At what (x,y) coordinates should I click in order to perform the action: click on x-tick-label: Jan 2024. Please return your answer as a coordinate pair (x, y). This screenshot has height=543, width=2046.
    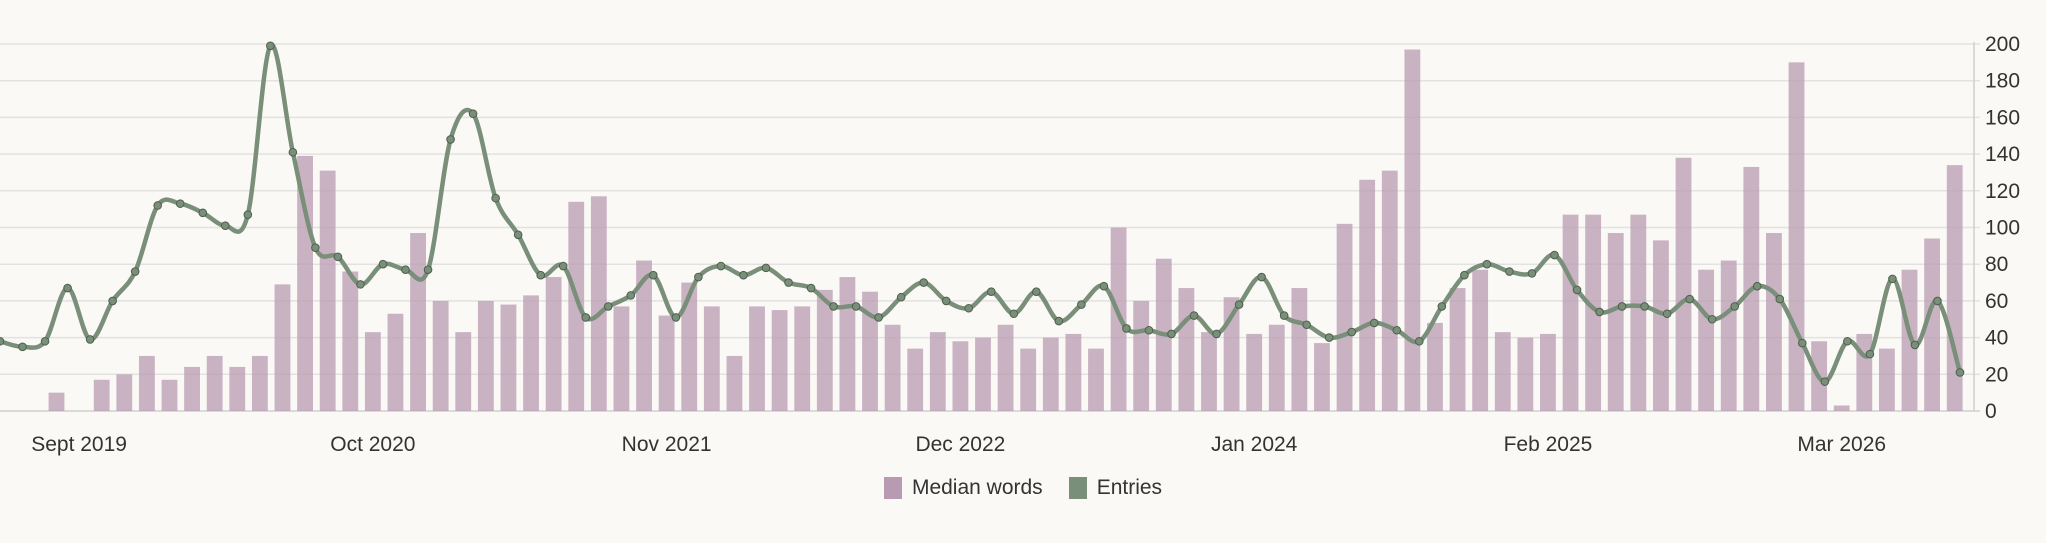
    Looking at the image, I should click on (1254, 444).